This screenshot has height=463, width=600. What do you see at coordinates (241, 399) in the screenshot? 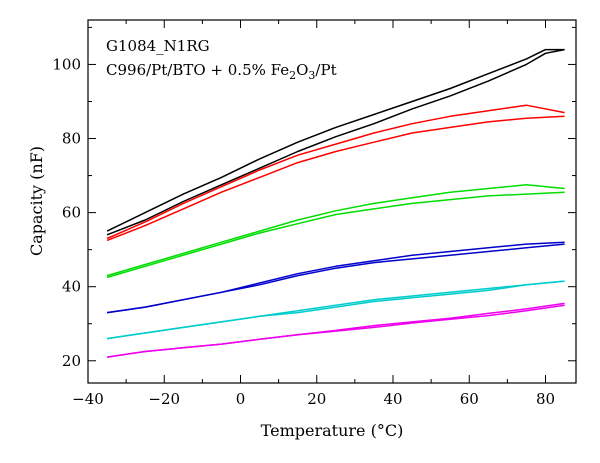
I see `x-tick-label: 0` at bounding box center [241, 399].